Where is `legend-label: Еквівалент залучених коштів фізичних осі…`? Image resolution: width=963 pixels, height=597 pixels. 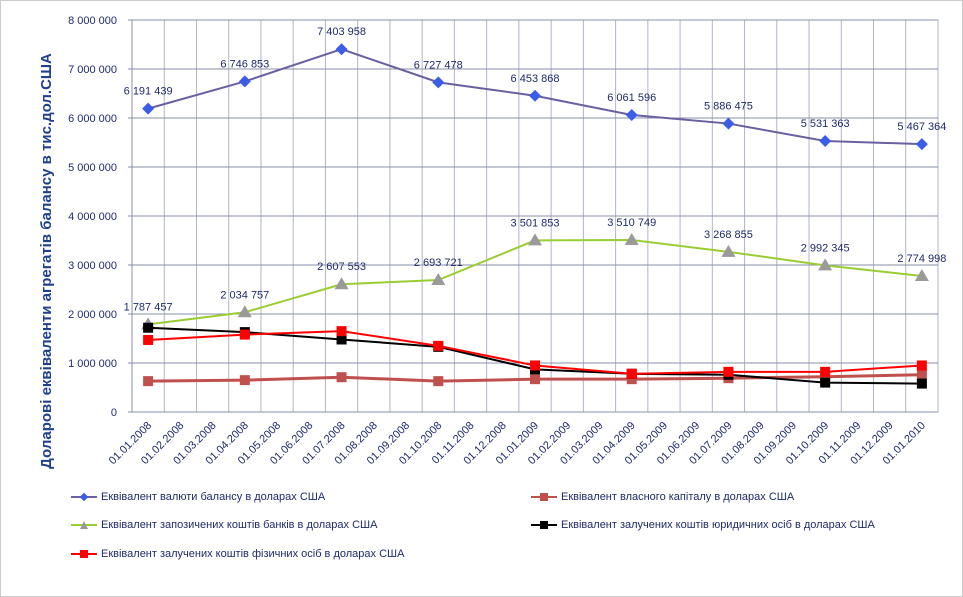 legend-label: Еквівалент залучених коштів фізичних осі… is located at coordinates (253, 554).